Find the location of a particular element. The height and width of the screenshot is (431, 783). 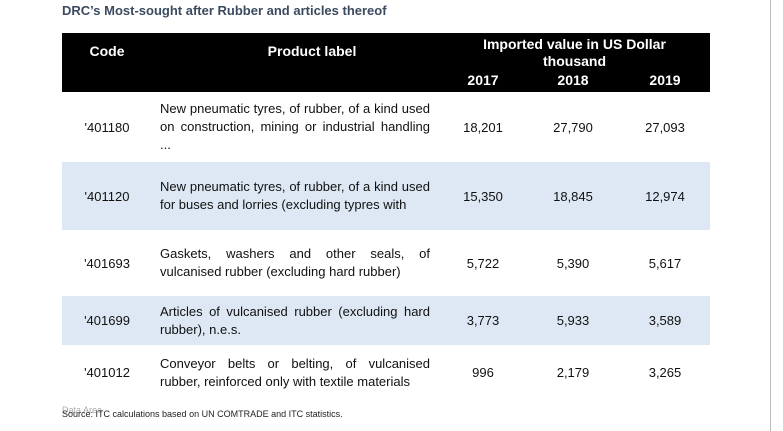

value-cell: 3,265 is located at coordinates (665, 372).